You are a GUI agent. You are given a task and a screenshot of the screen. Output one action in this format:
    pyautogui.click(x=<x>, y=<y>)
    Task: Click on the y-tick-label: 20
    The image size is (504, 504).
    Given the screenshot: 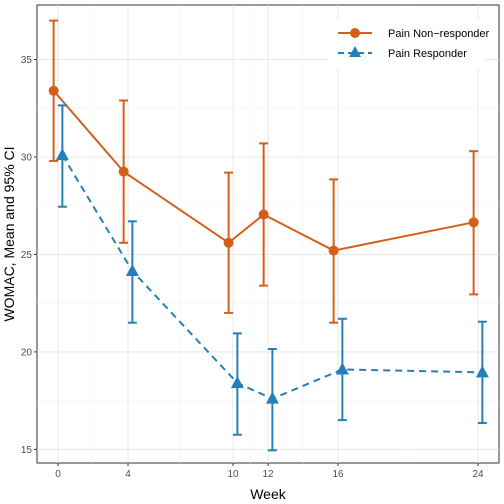 What is the action you would take?
    pyautogui.click(x=27, y=352)
    